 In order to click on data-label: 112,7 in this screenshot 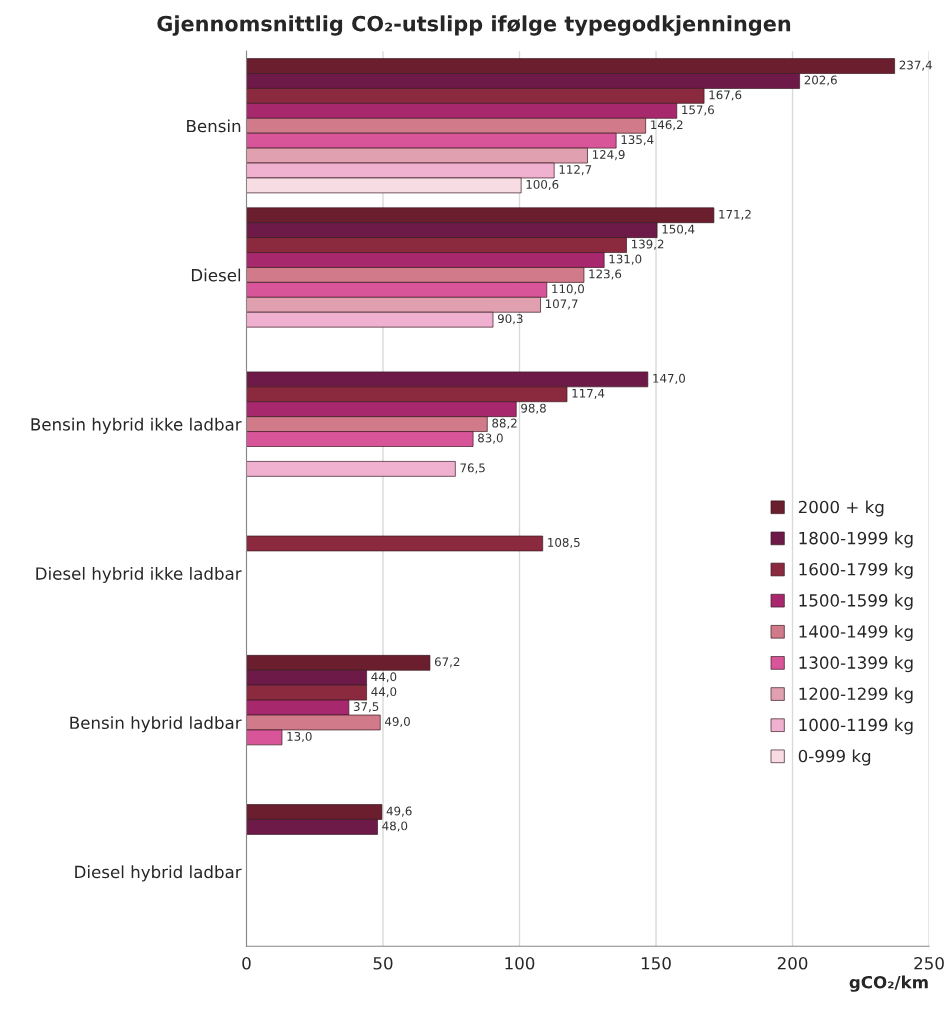, I will do `click(575, 170)`.